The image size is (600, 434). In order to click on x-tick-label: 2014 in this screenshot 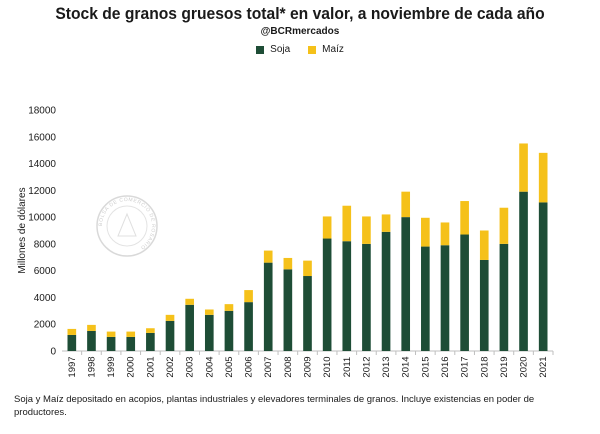, I will do `click(406, 366)`.